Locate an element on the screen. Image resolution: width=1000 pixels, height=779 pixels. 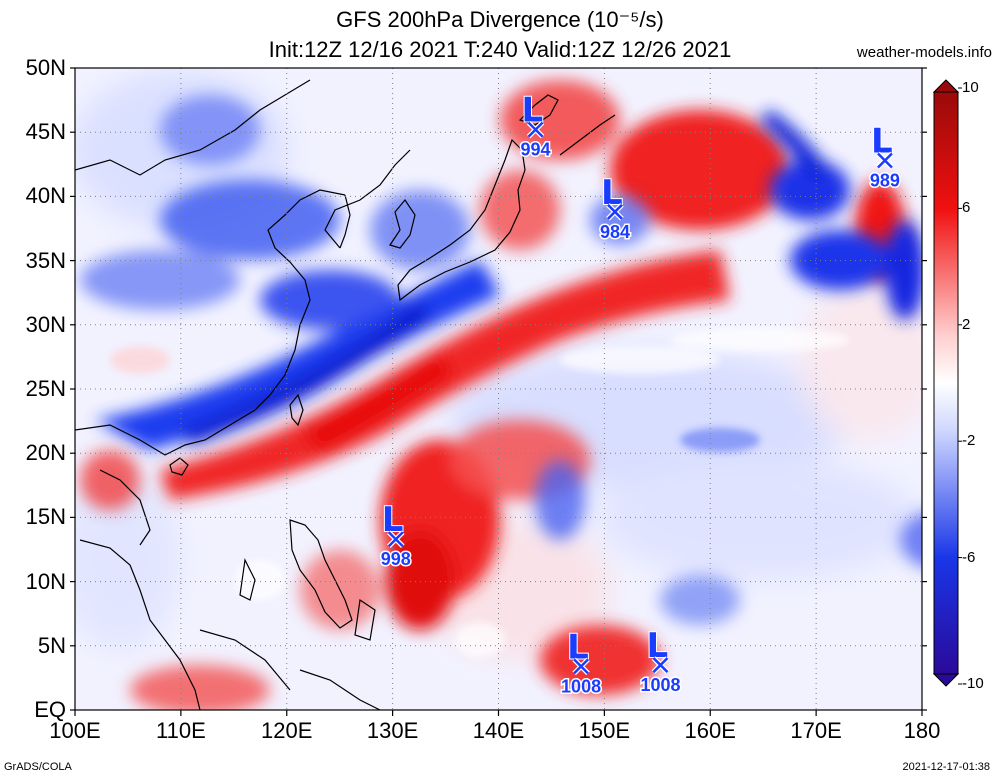
colorbar-tick-label: -6 is located at coordinates (969, 557).